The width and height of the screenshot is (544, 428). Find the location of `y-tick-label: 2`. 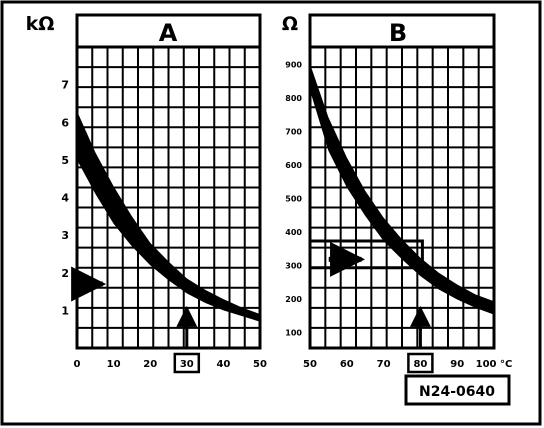

y-tick-label: 2 is located at coordinates (65, 273).